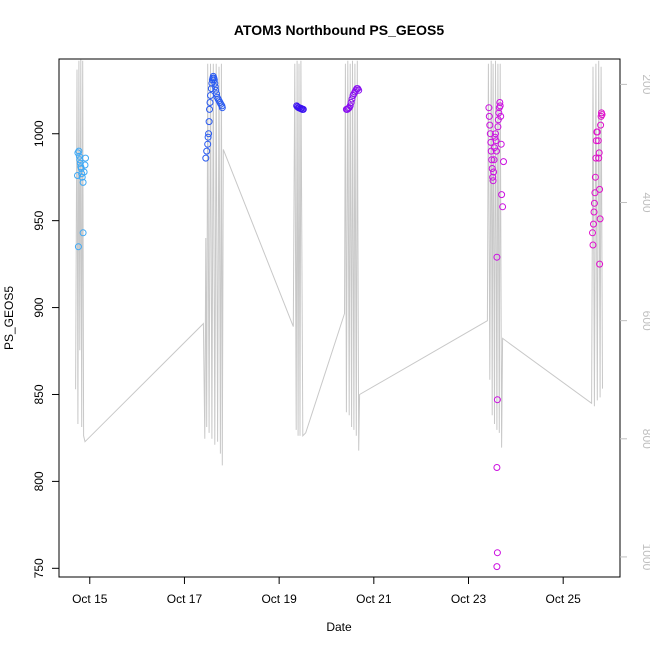 The height and width of the screenshot is (650, 650). Describe the element at coordinates (45, 349) in the screenshot. I see `y-axis-left: 750 800 850 900 950 1000` at that location.